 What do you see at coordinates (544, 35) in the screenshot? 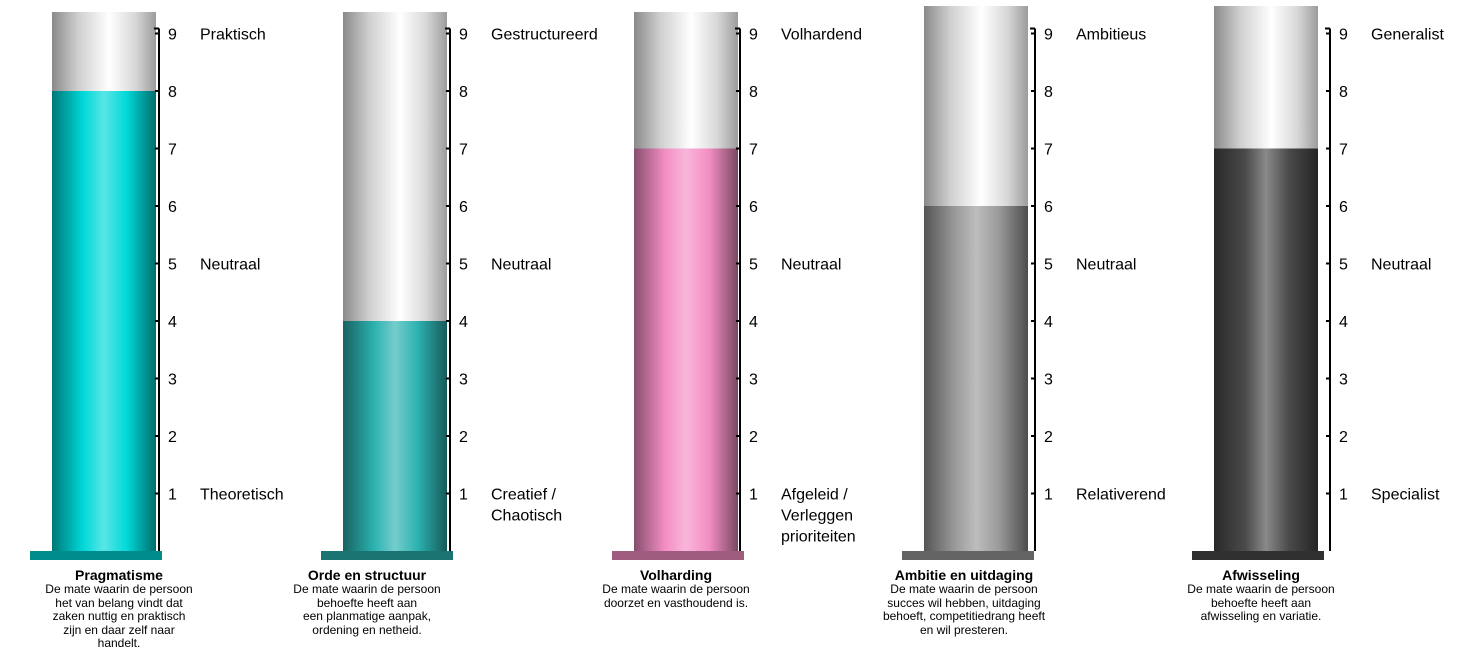
I see `label-high: Gestructureerd` at bounding box center [544, 35].